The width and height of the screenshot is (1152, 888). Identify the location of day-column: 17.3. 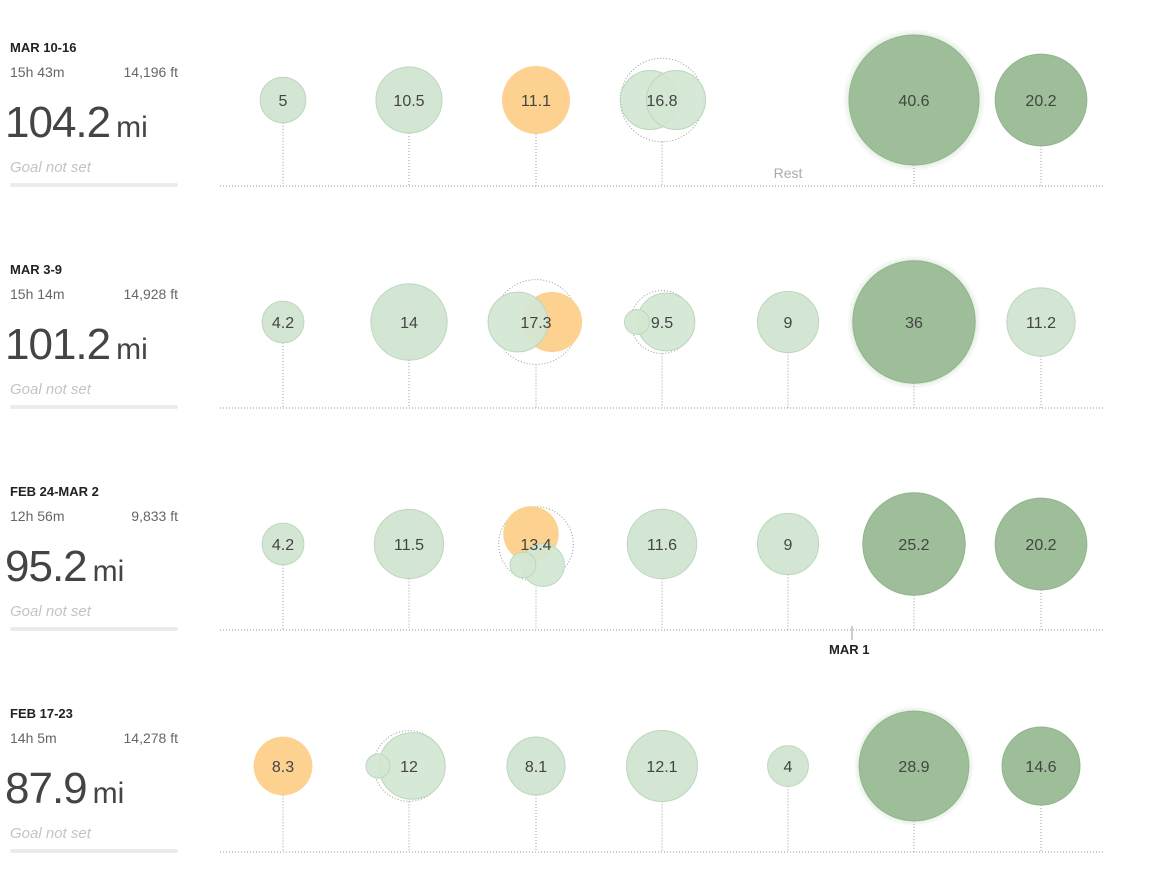
(535, 343).